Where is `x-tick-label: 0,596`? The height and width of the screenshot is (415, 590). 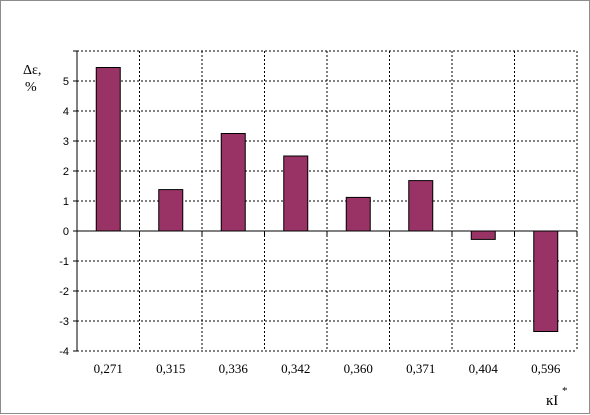
x-tick-label: 0,596 is located at coordinates (546, 368).